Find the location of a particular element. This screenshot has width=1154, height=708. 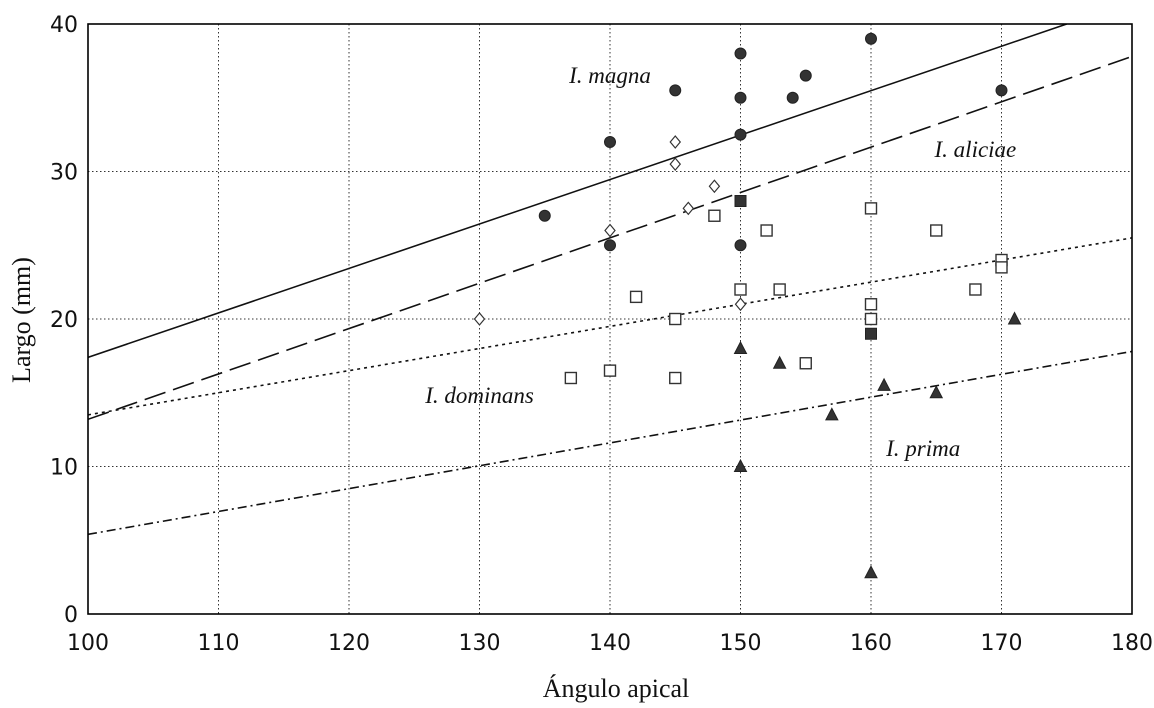

x-tick-label: 180 is located at coordinates (1132, 643).